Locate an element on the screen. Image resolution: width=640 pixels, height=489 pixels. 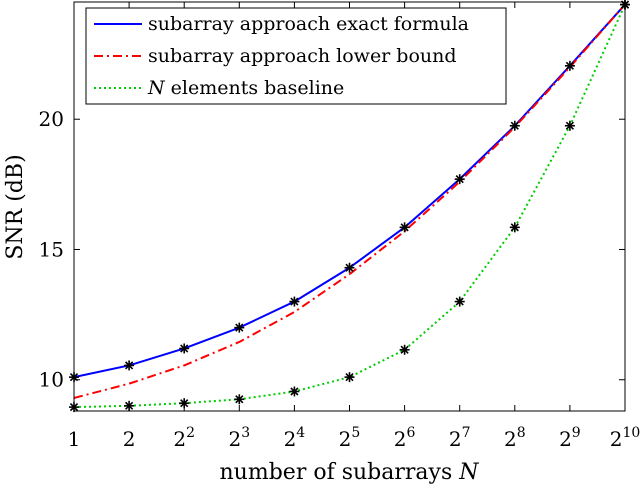
x-tick-label-8: 28 is located at coordinates (515, 438).